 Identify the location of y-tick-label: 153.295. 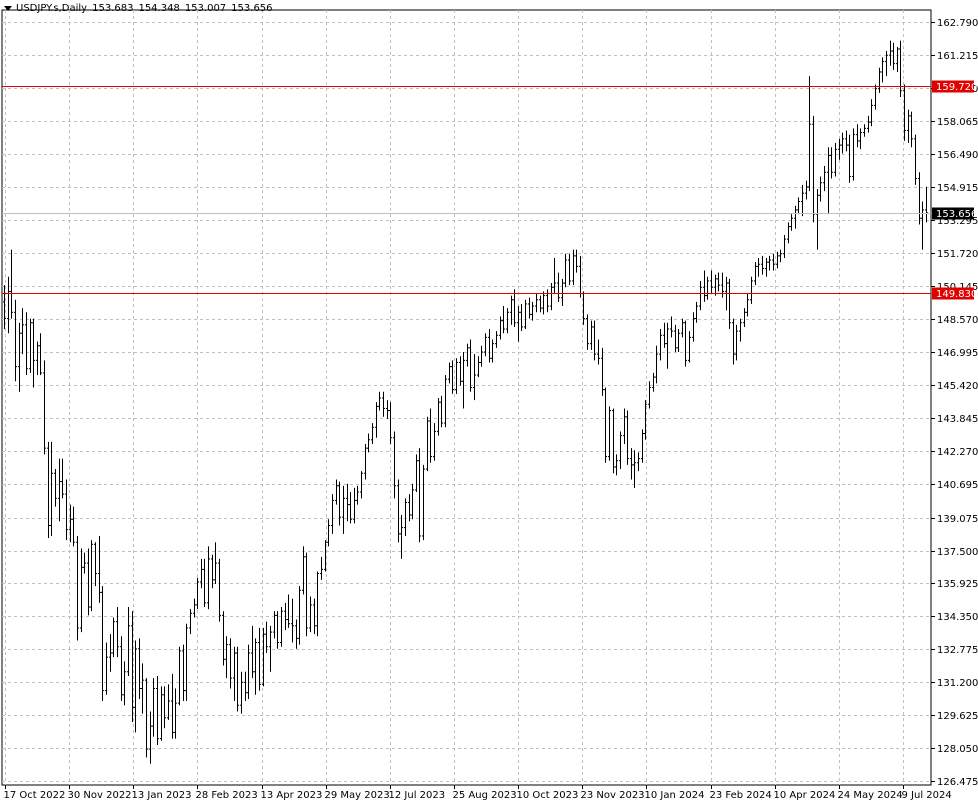
(957, 221).